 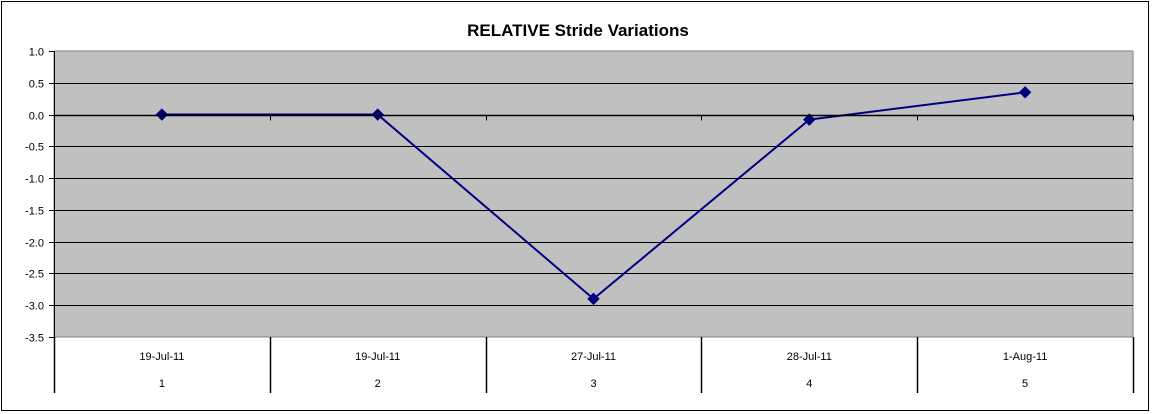 I want to click on x-tick-label: 5, so click(x=1025, y=384).